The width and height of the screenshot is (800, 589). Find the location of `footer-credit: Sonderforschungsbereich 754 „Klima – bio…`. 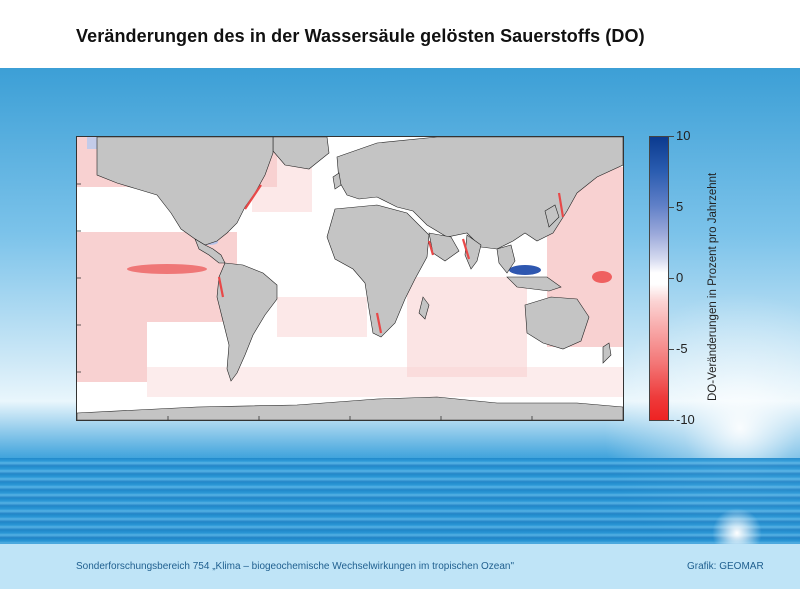

footer-credit: Sonderforschungsbereich 754 „Klima – bio… is located at coordinates (295, 566).